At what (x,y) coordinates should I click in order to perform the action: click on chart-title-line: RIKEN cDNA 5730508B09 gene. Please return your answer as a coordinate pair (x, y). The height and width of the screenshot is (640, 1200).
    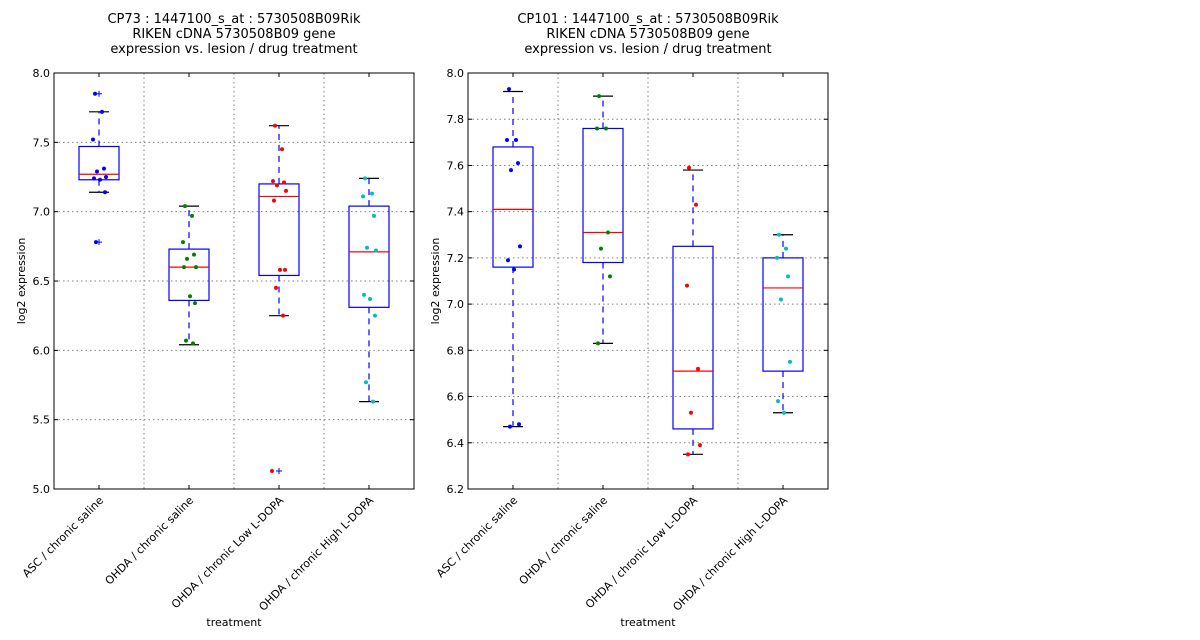
    Looking at the image, I should click on (647, 34).